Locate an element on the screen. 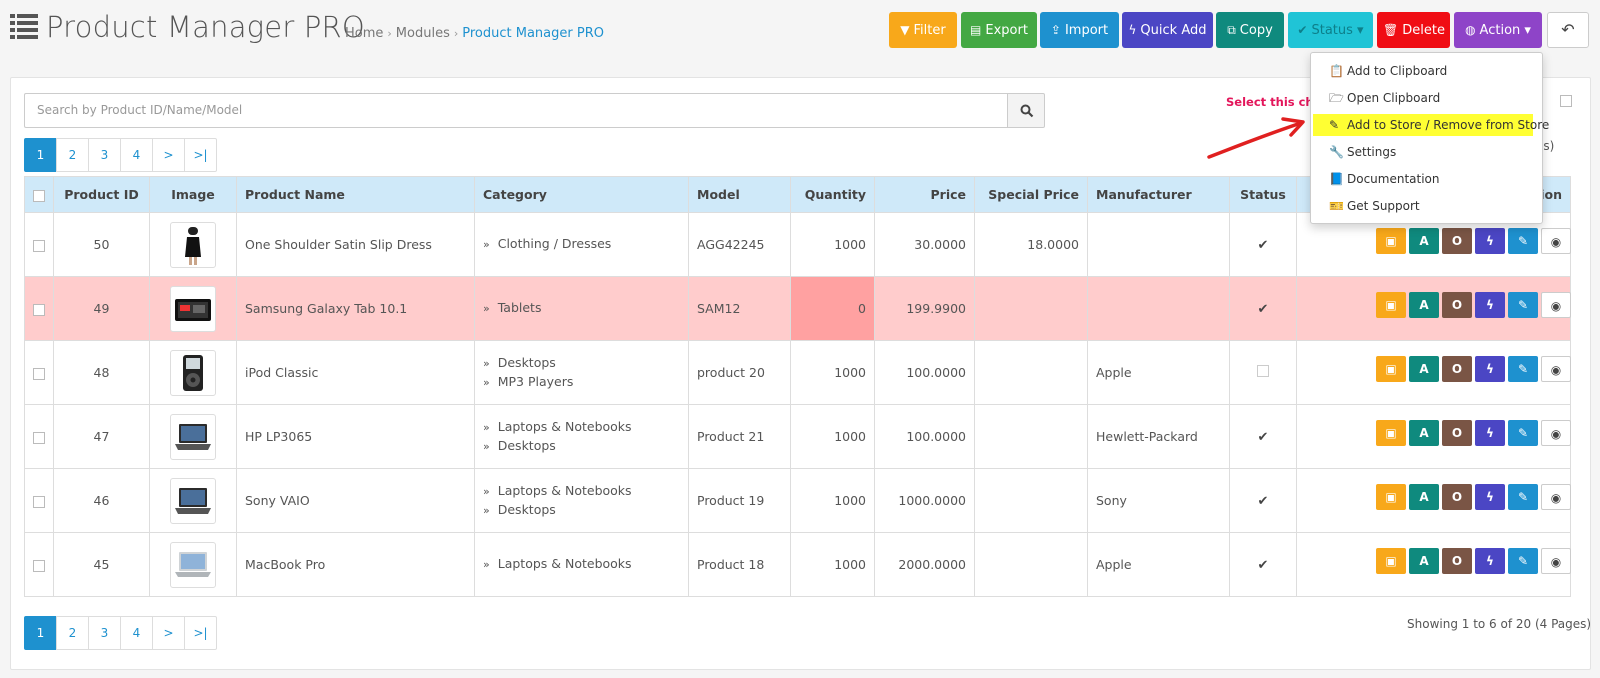 The image size is (1600, 678). product-model: AGG42245 is located at coordinates (739, 244).